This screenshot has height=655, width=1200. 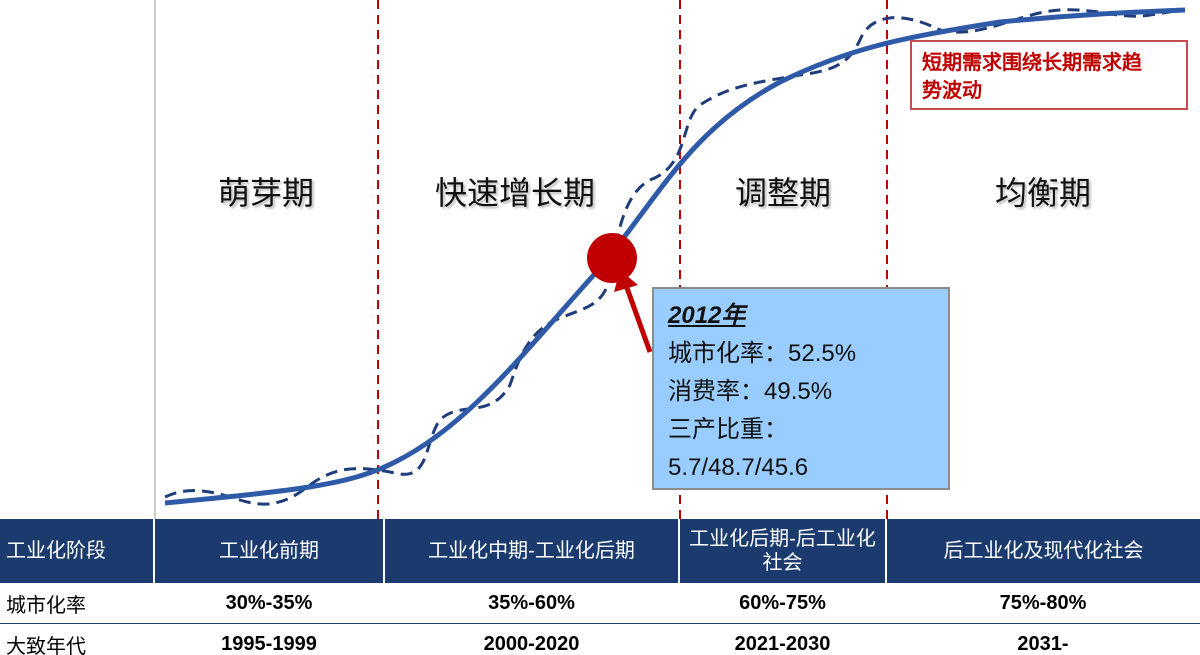 I want to click on cell: 1995-1999, so click(x=269, y=639).